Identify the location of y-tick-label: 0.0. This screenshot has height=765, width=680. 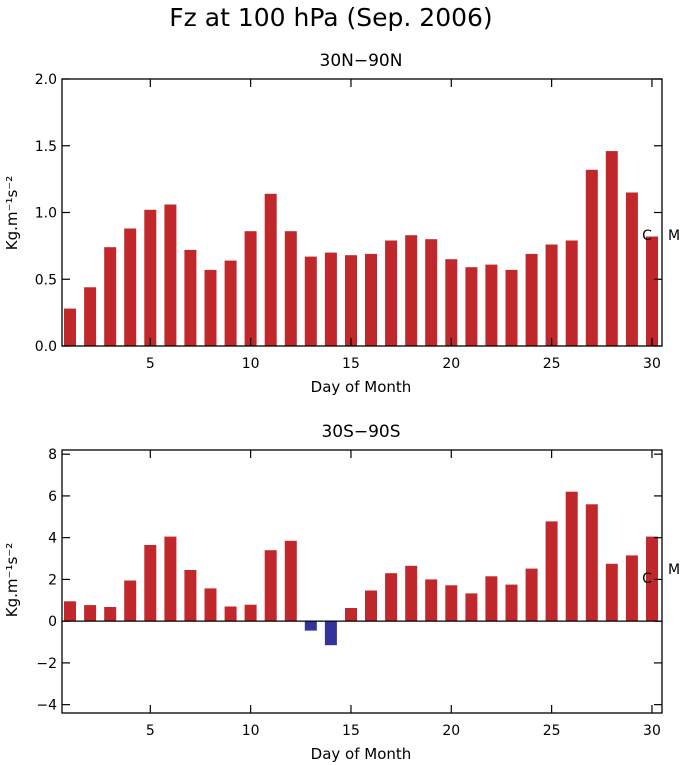
(46, 347).